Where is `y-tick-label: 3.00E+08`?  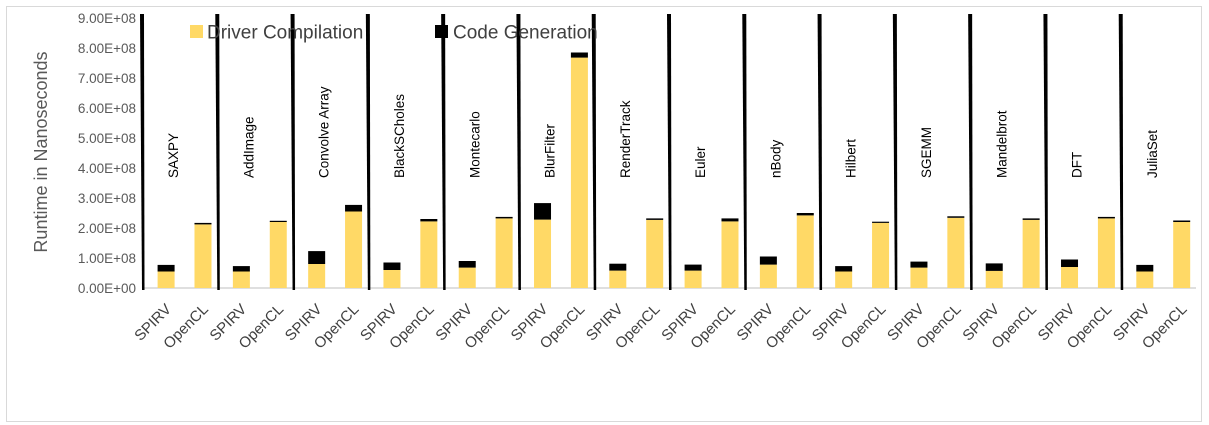
y-tick-label: 3.00E+08 is located at coordinates (107, 198).